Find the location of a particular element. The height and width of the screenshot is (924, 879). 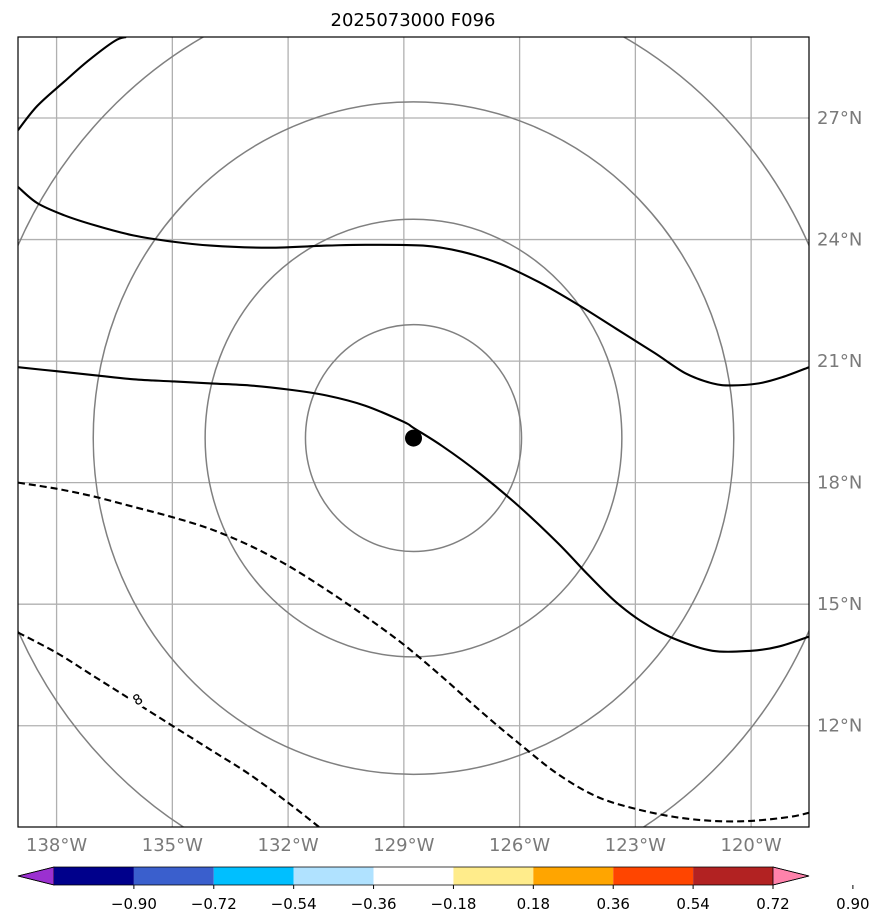

colorbar-tick-label: 0.18 is located at coordinates (533, 904).